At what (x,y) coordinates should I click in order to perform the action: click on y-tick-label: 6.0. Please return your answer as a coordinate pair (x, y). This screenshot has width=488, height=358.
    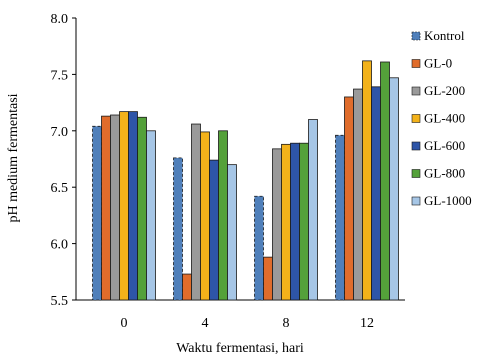
    Looking at the image, I should click on (60, 245).